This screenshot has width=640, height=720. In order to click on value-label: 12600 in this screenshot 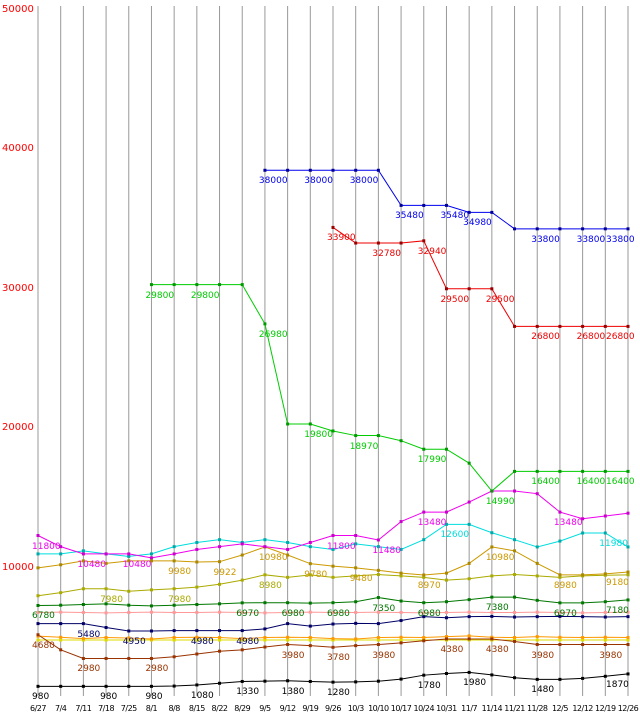, I will do `click(455, 535)`.